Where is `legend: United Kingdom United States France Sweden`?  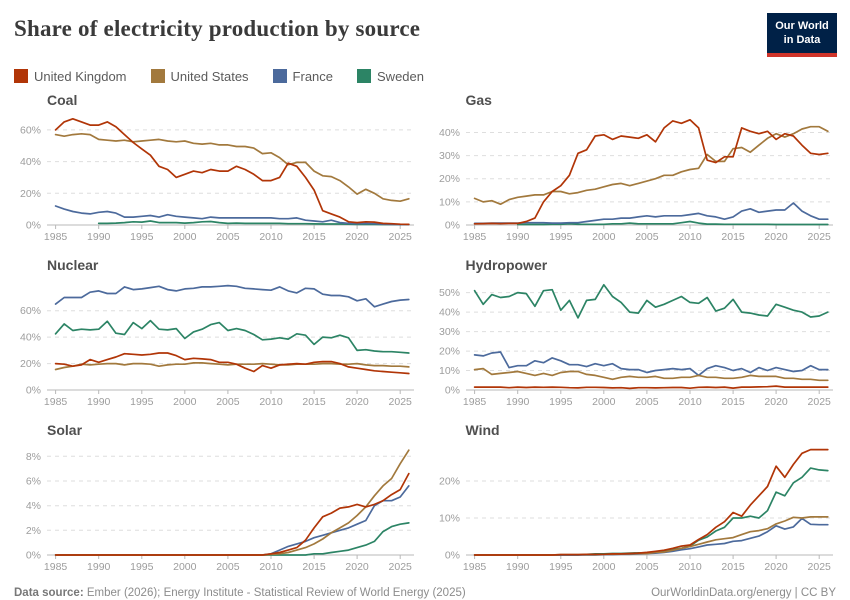 legend: United Kingdom United States France Sweden is located at coordinates (425, 70).